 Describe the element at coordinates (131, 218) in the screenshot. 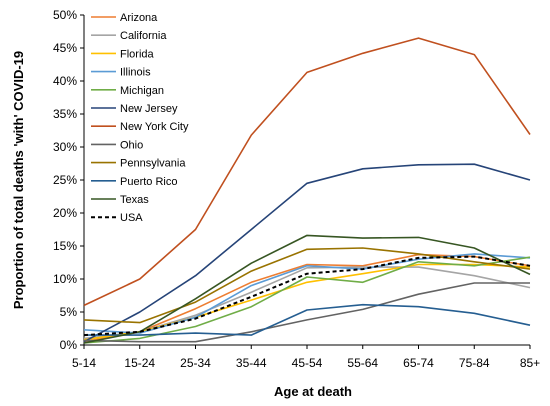

I see `legend-label-usa: USA` at that location.